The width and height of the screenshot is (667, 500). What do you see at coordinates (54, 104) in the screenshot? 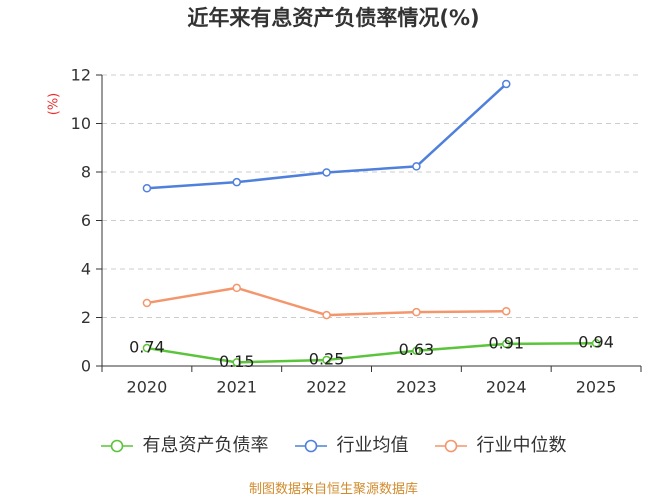
I see `y-axis-label: (%)` at bounding box center [54, 104].